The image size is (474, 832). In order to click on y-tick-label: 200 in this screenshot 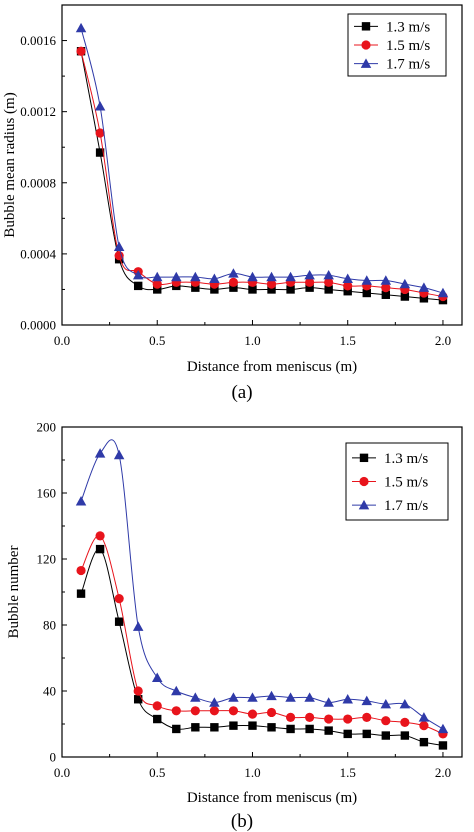, I will do `click(47, 427)`.